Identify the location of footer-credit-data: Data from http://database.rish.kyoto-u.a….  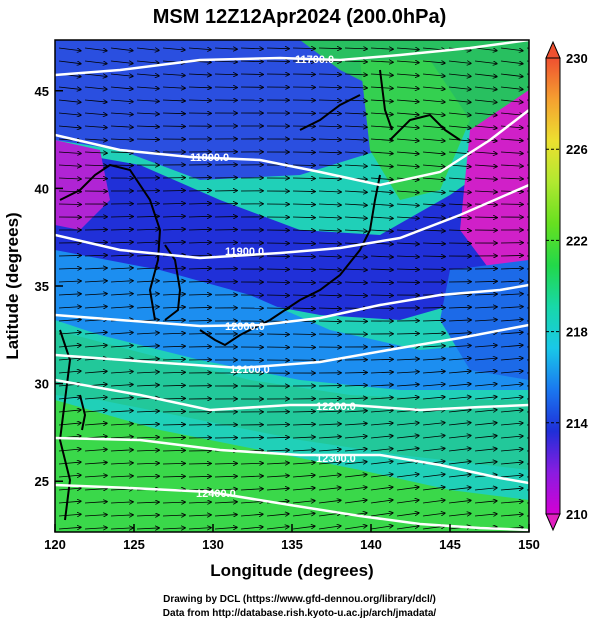
(299, 613).